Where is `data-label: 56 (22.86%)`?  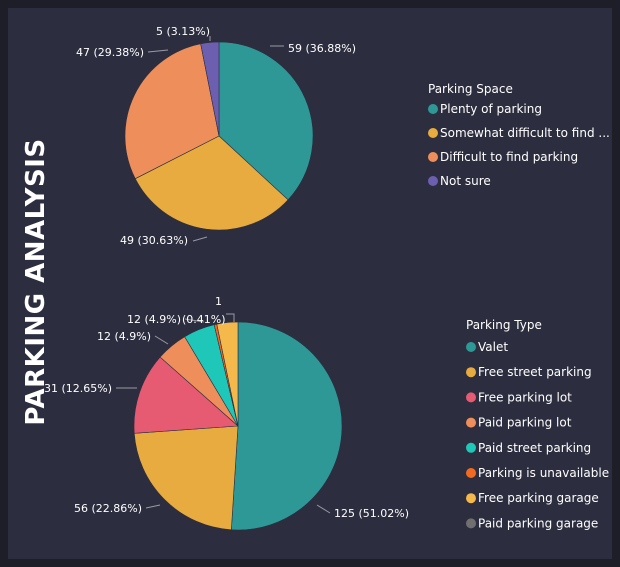
data-label: 56 (22.86%) is located at coordinates (108, 508).